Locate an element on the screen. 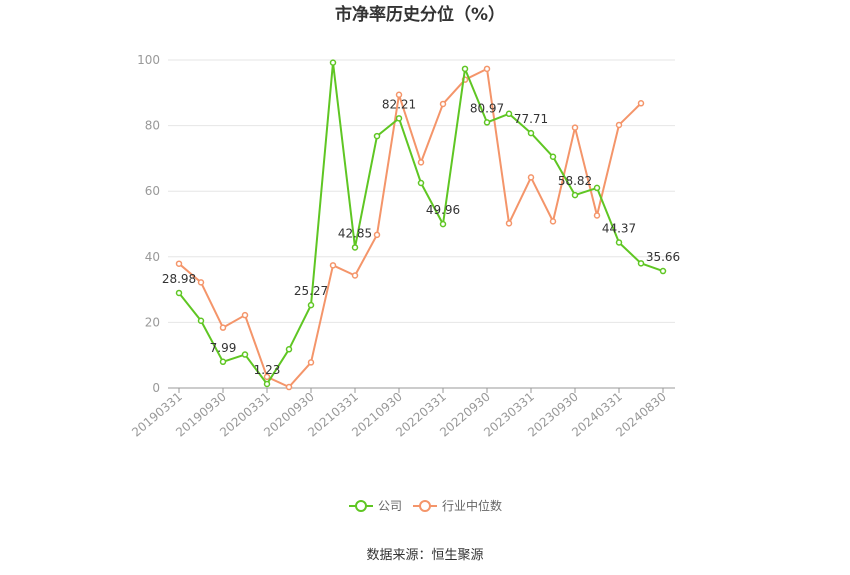  legend-industry-marker is located at coordinates (425, 506).